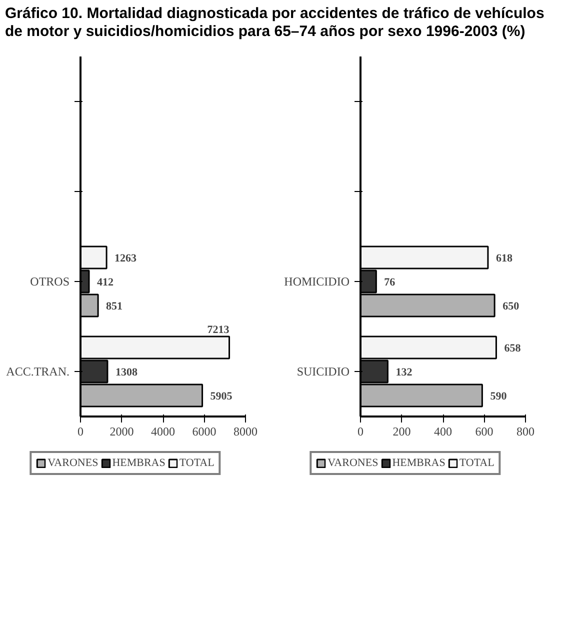 Image resolution: width=571 pixels, height=618 pixels. I want to click on y-tick-label: SUICIDIO, so click(323, 371).